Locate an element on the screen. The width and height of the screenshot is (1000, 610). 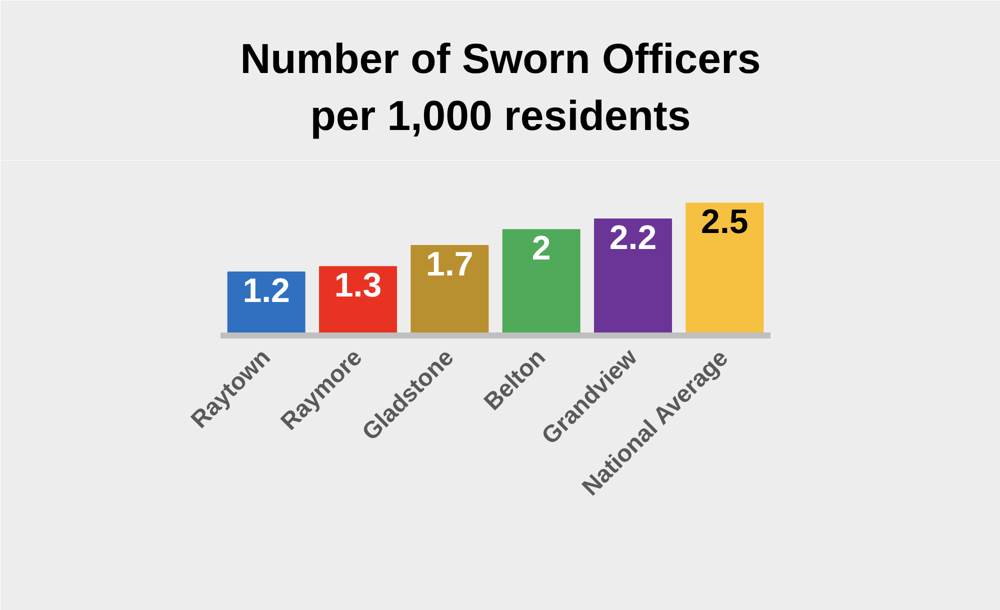
data-label: 1.7 is located at coordinates (450, 265).